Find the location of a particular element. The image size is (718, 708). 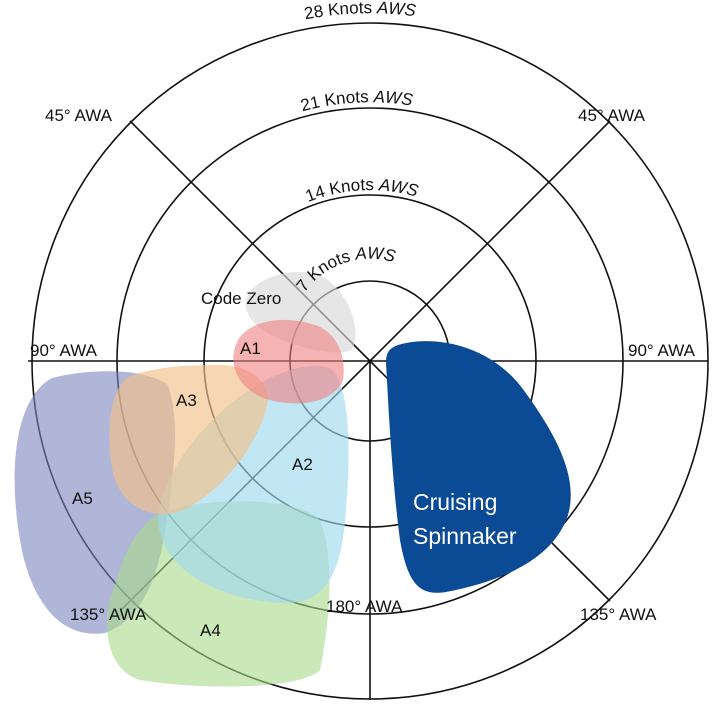

ring-label-7: 7 Knots AWS is located at coordinates (345, 269).